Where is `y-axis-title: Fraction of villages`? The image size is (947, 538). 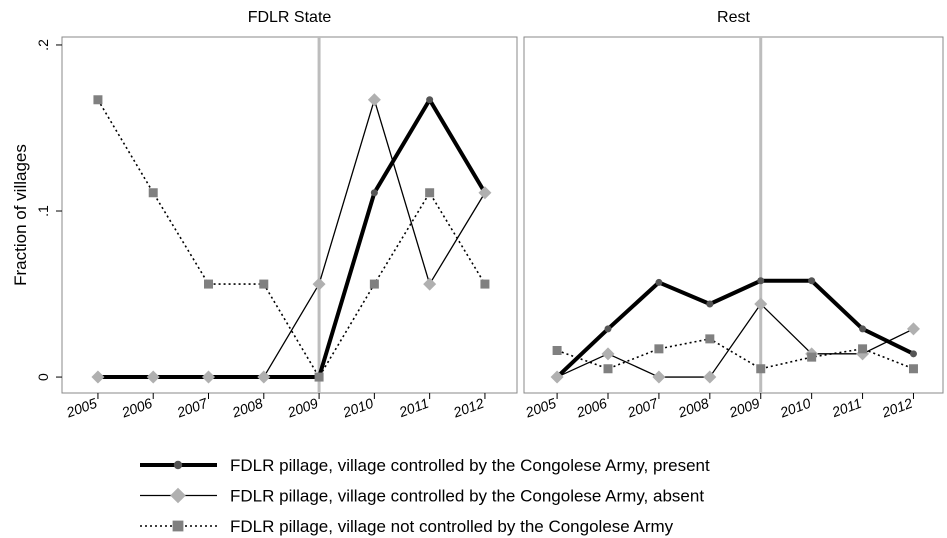 y-axis-title: Fraction of villages is located at coordinates (20, 215).